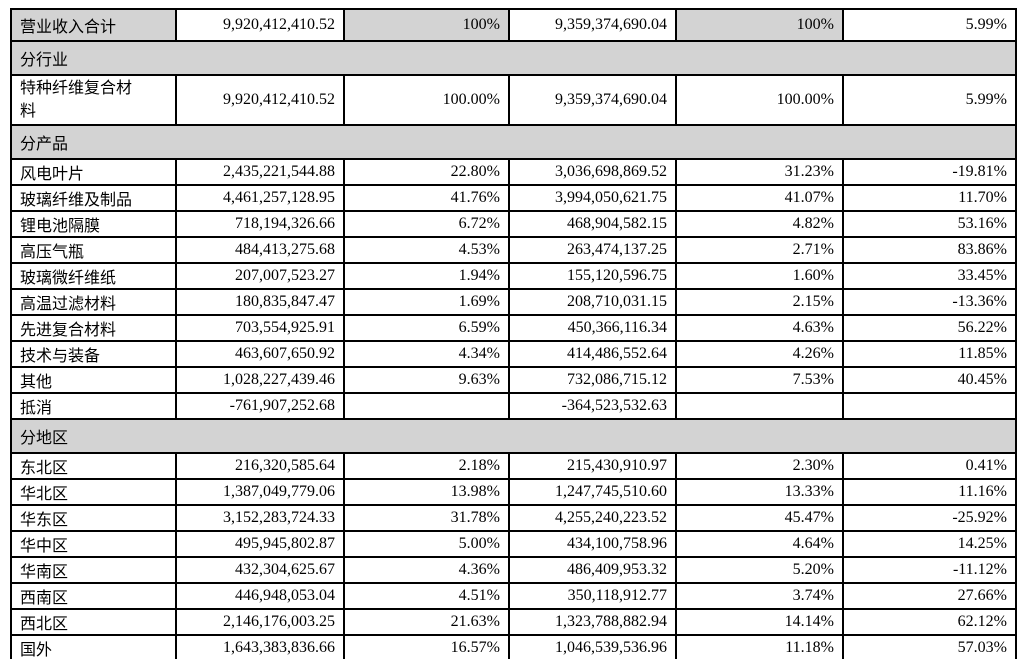  What do you see at coordinates (929, 518) in the screenshot?
I see `change-cell: -25.92%` at bounding box center [929, 518].